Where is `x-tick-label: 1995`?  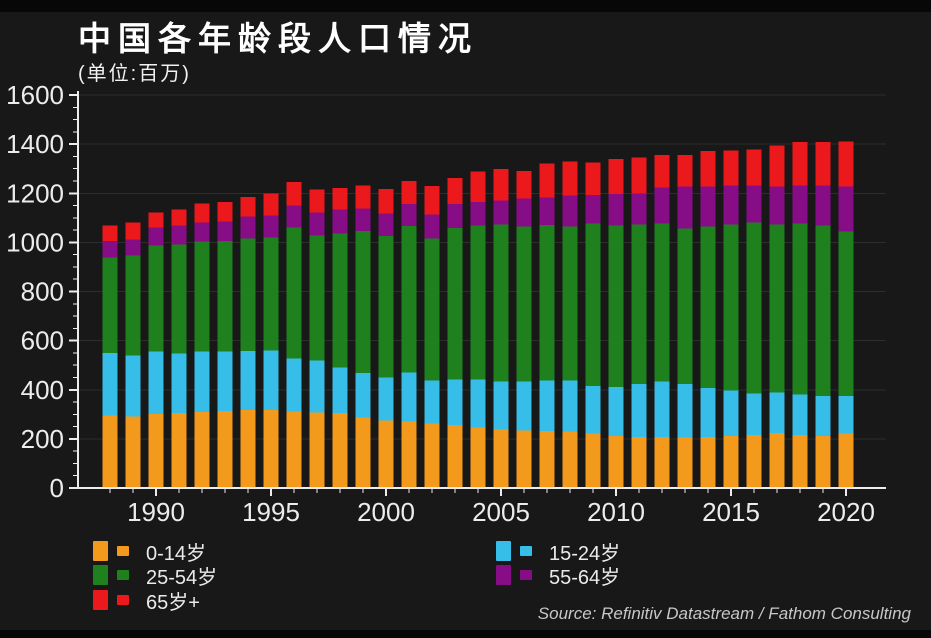 x-tick-label: 1995 is located at coordinates (271, 512).